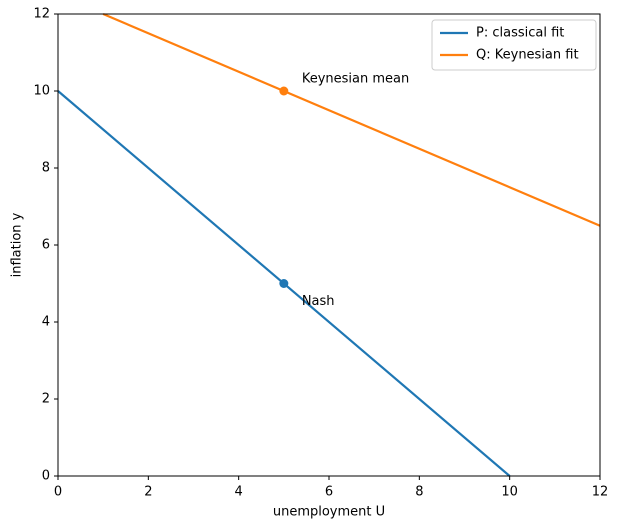 Image resolution: width=619 pixels, height=530 pixels. Describe the element at coordinates (514, 45) in the screenshot. I see `legend-box` at that location.